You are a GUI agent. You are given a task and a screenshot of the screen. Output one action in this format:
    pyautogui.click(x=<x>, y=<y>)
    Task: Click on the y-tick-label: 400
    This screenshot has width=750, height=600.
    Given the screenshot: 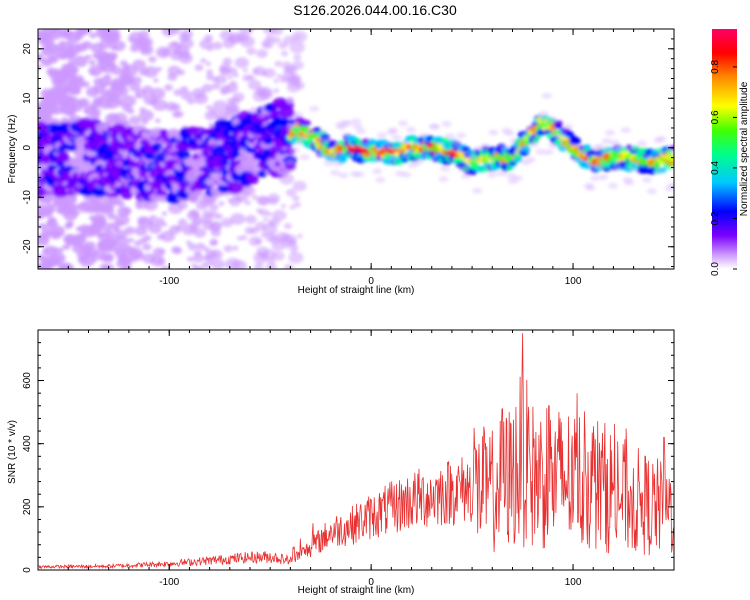 What is the action you would take?
    pyautogui.click(x=27, y=443)
    